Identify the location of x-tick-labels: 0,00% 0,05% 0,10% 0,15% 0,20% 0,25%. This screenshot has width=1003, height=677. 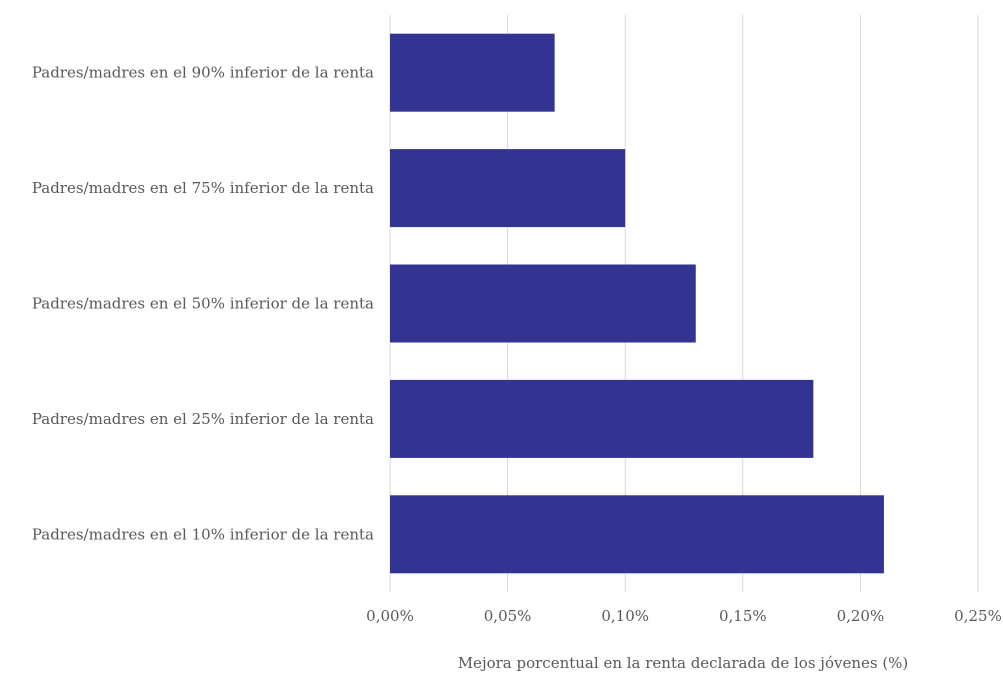
(684, 616).